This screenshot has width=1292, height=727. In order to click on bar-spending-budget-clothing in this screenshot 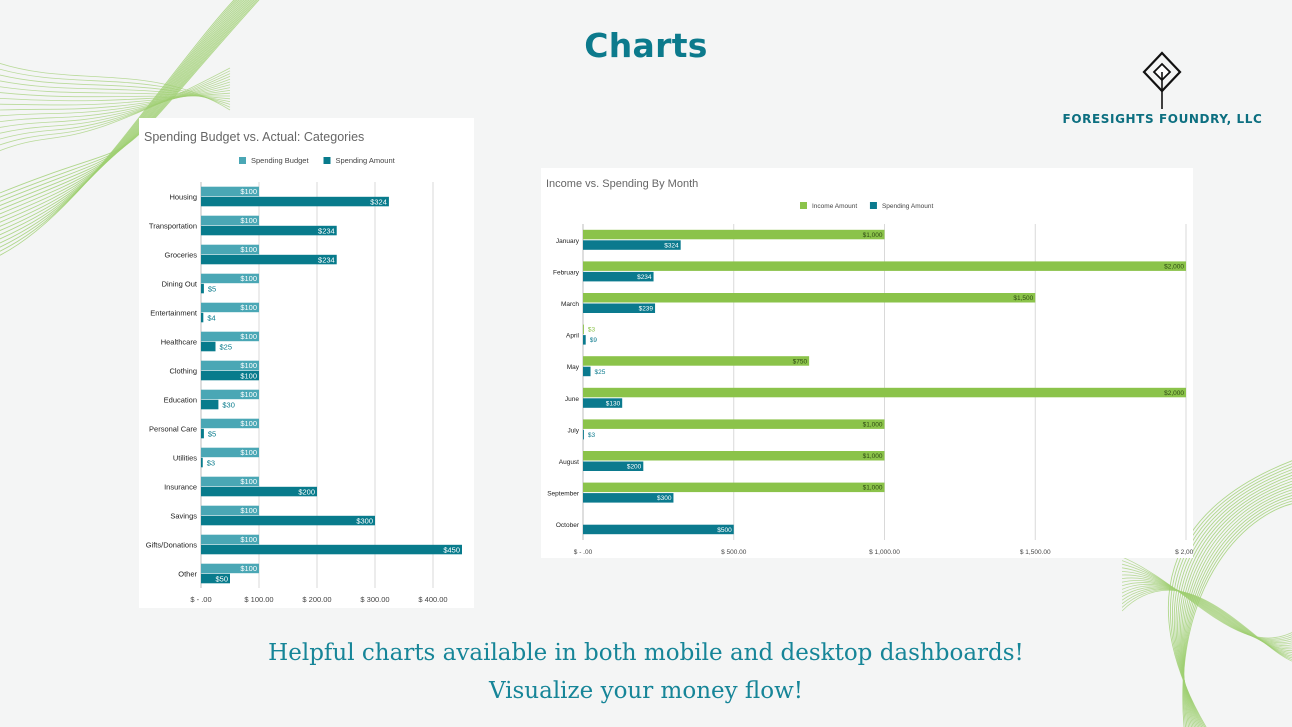, I will do `click(230, 365)`.